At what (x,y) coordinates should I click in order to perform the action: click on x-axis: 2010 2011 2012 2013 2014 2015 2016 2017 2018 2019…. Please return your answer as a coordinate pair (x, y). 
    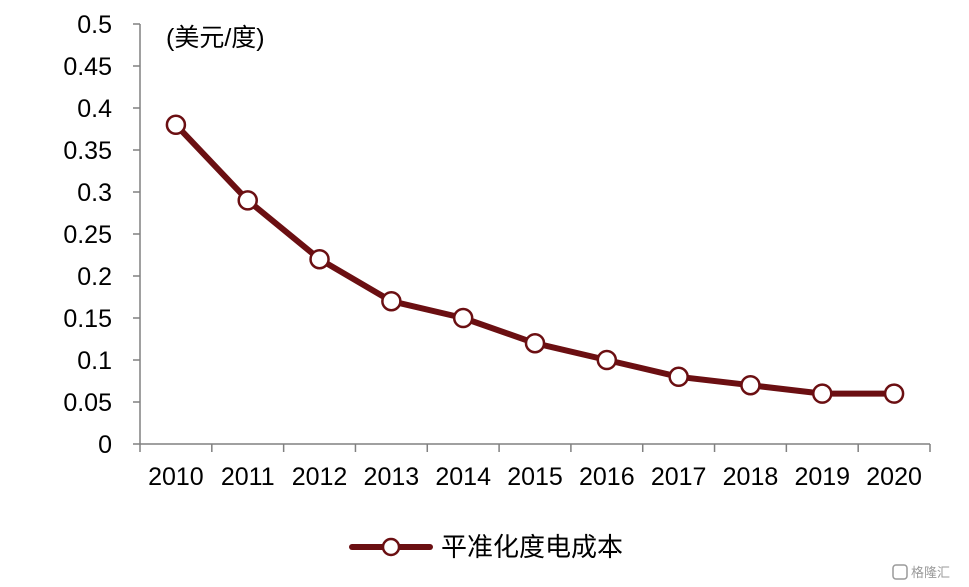
    Looking at the image, I should click on (535, 467).